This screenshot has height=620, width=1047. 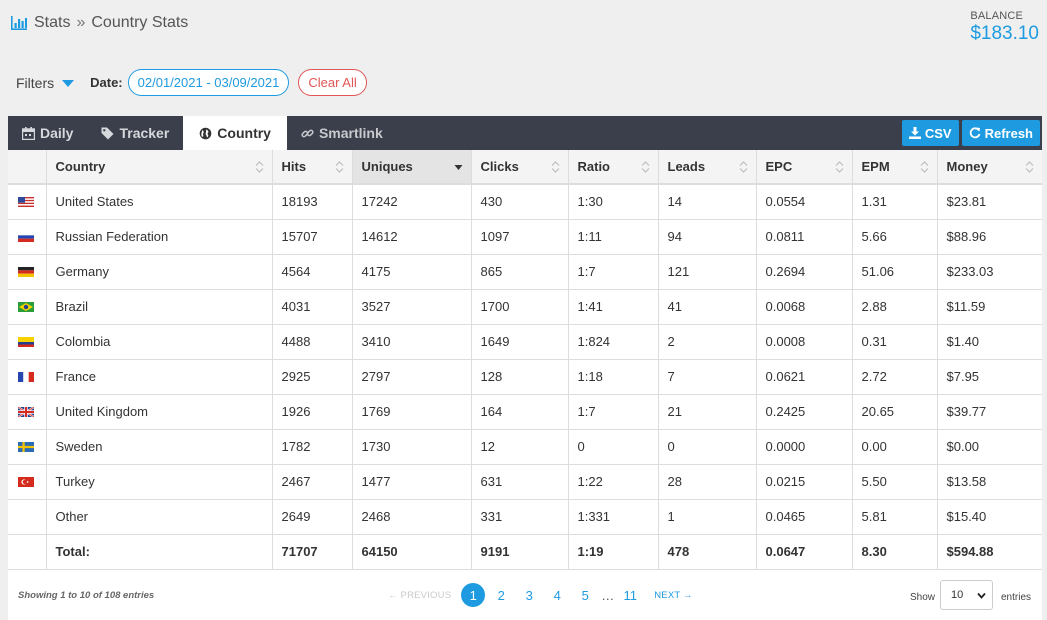 I want to click on flag-co-icon, so click(x=26, y=341).